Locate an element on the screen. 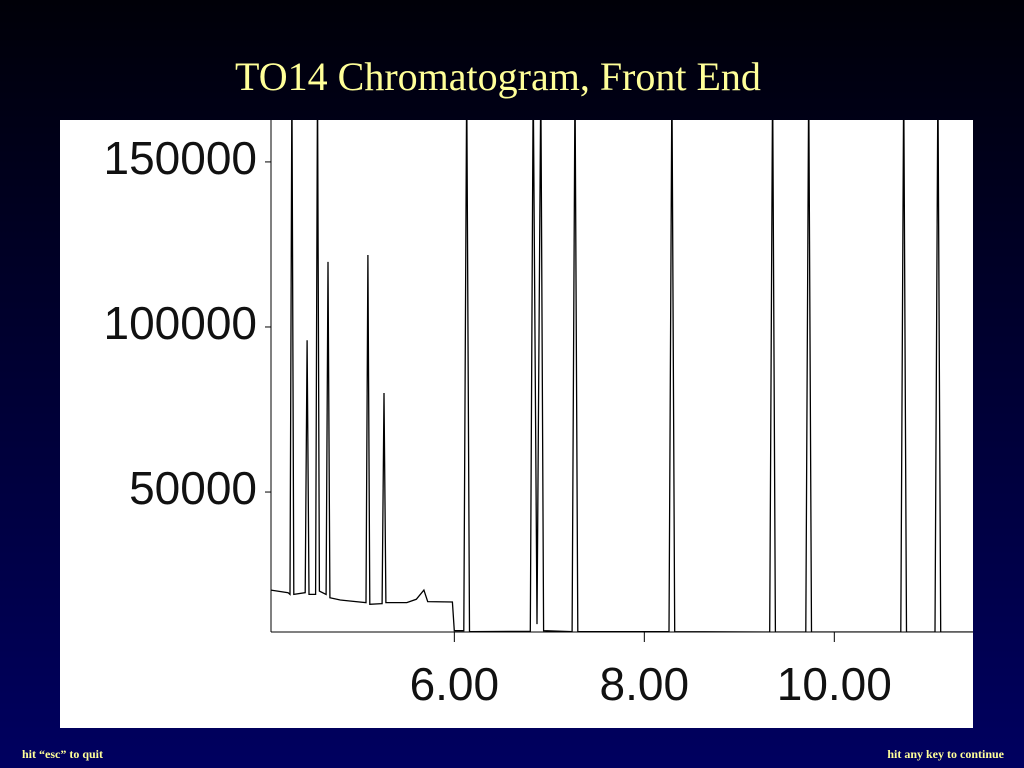 The image size is (1024, 768). x-tick-label: 6.00 is located at coordinates (455, 684).